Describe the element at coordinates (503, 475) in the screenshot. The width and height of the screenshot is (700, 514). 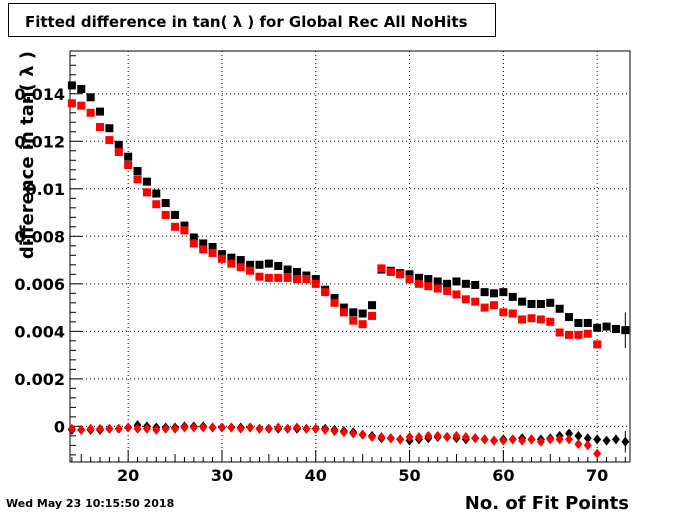
I see `x-tick-label-4: 60` at that location.